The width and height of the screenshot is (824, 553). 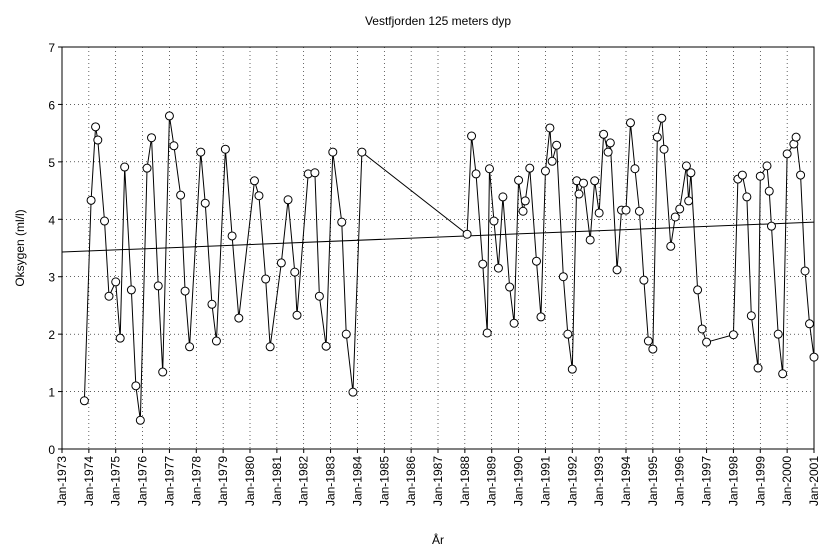 What do you see at coordinates (787, 481) in the screenshot?
I see `x-tick-label: Jan-2000` at bounding box center [787, 481].